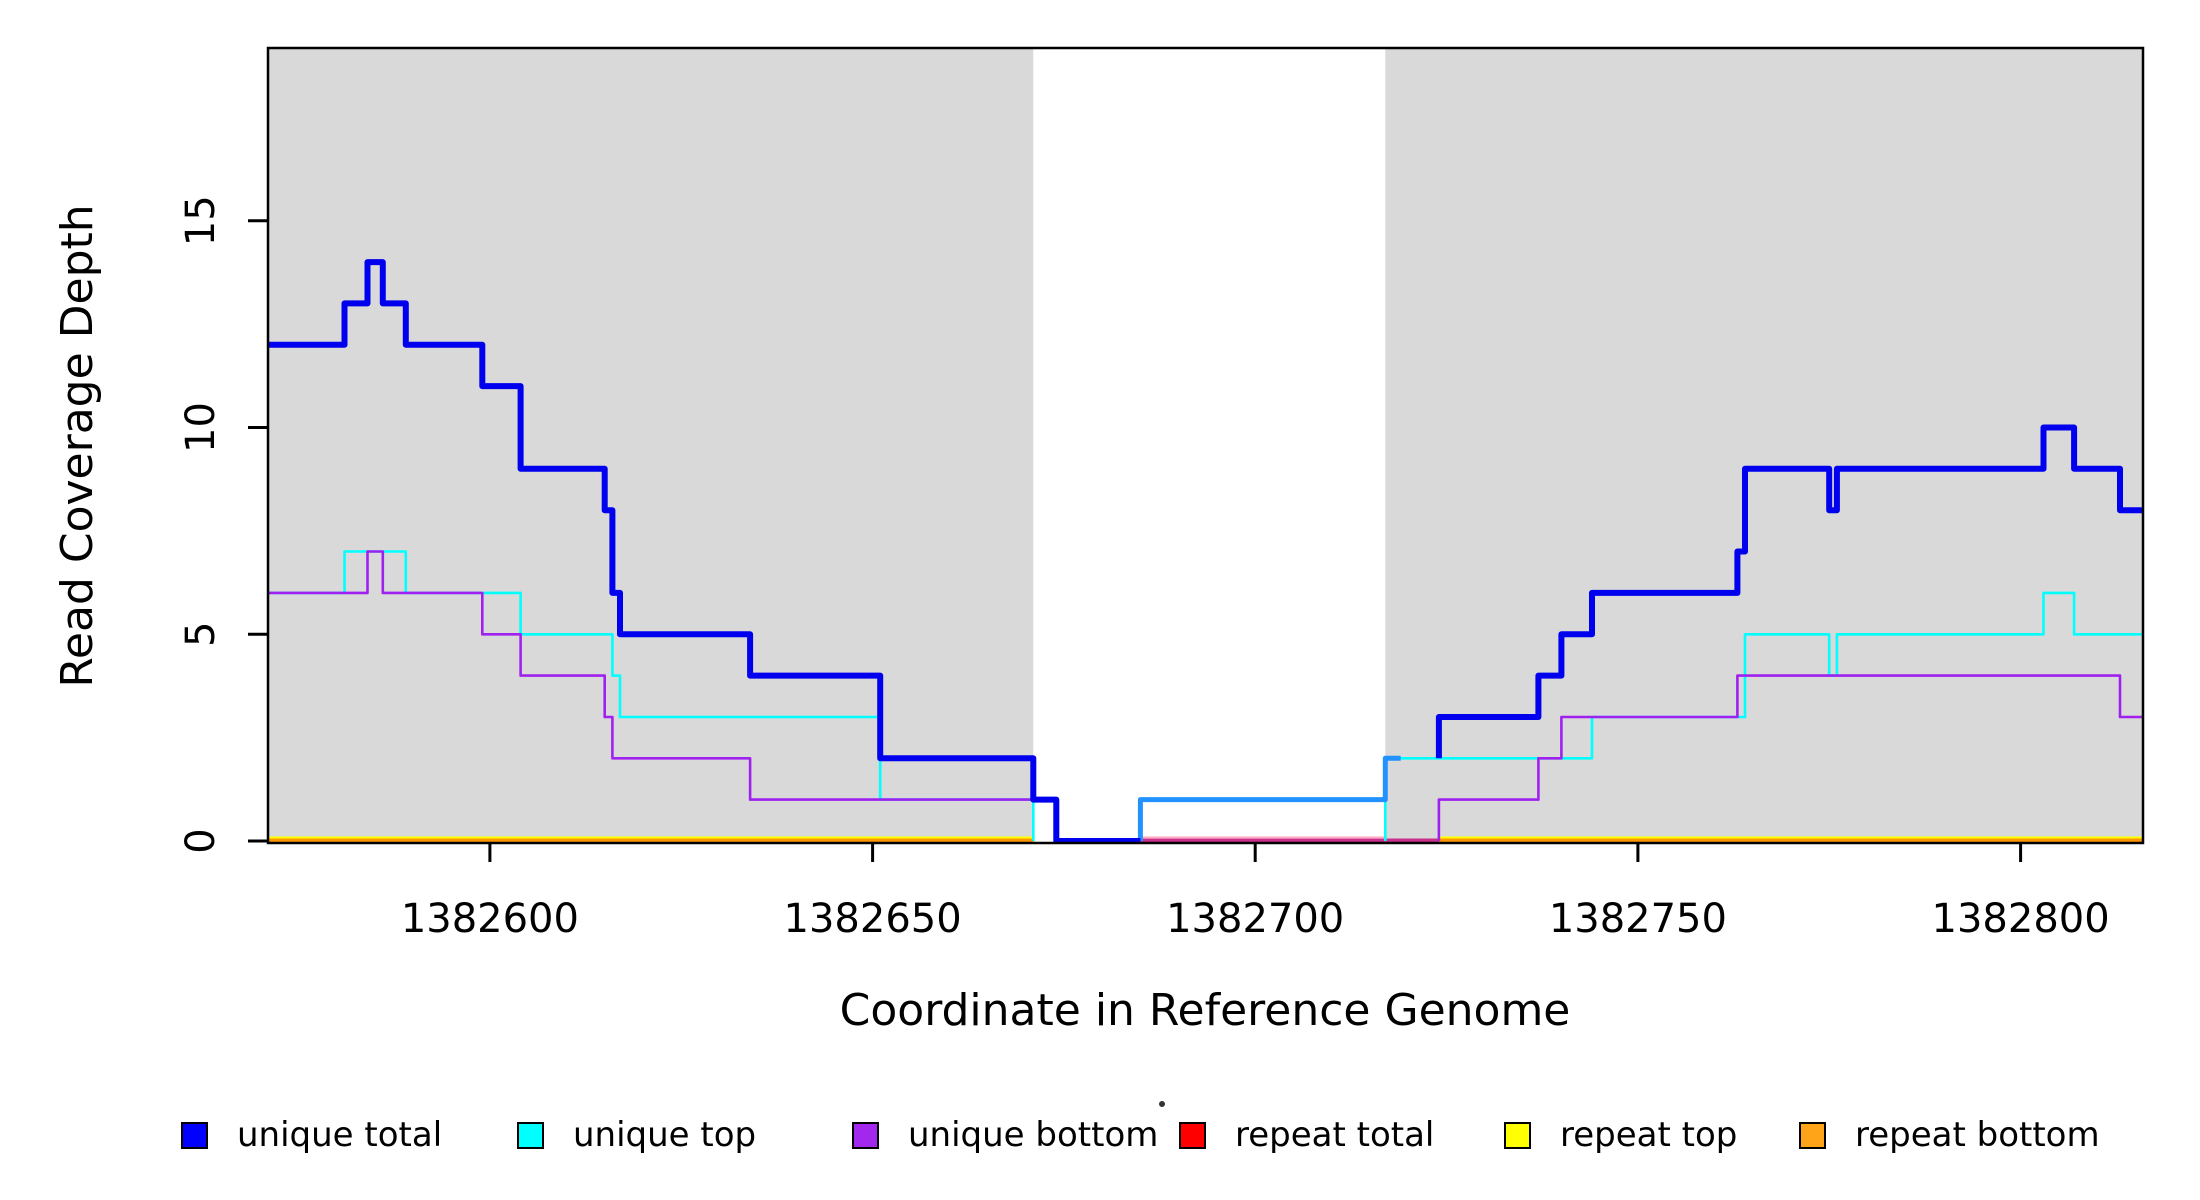  I want to click on y-tick-label: 15, so click(201, 220).